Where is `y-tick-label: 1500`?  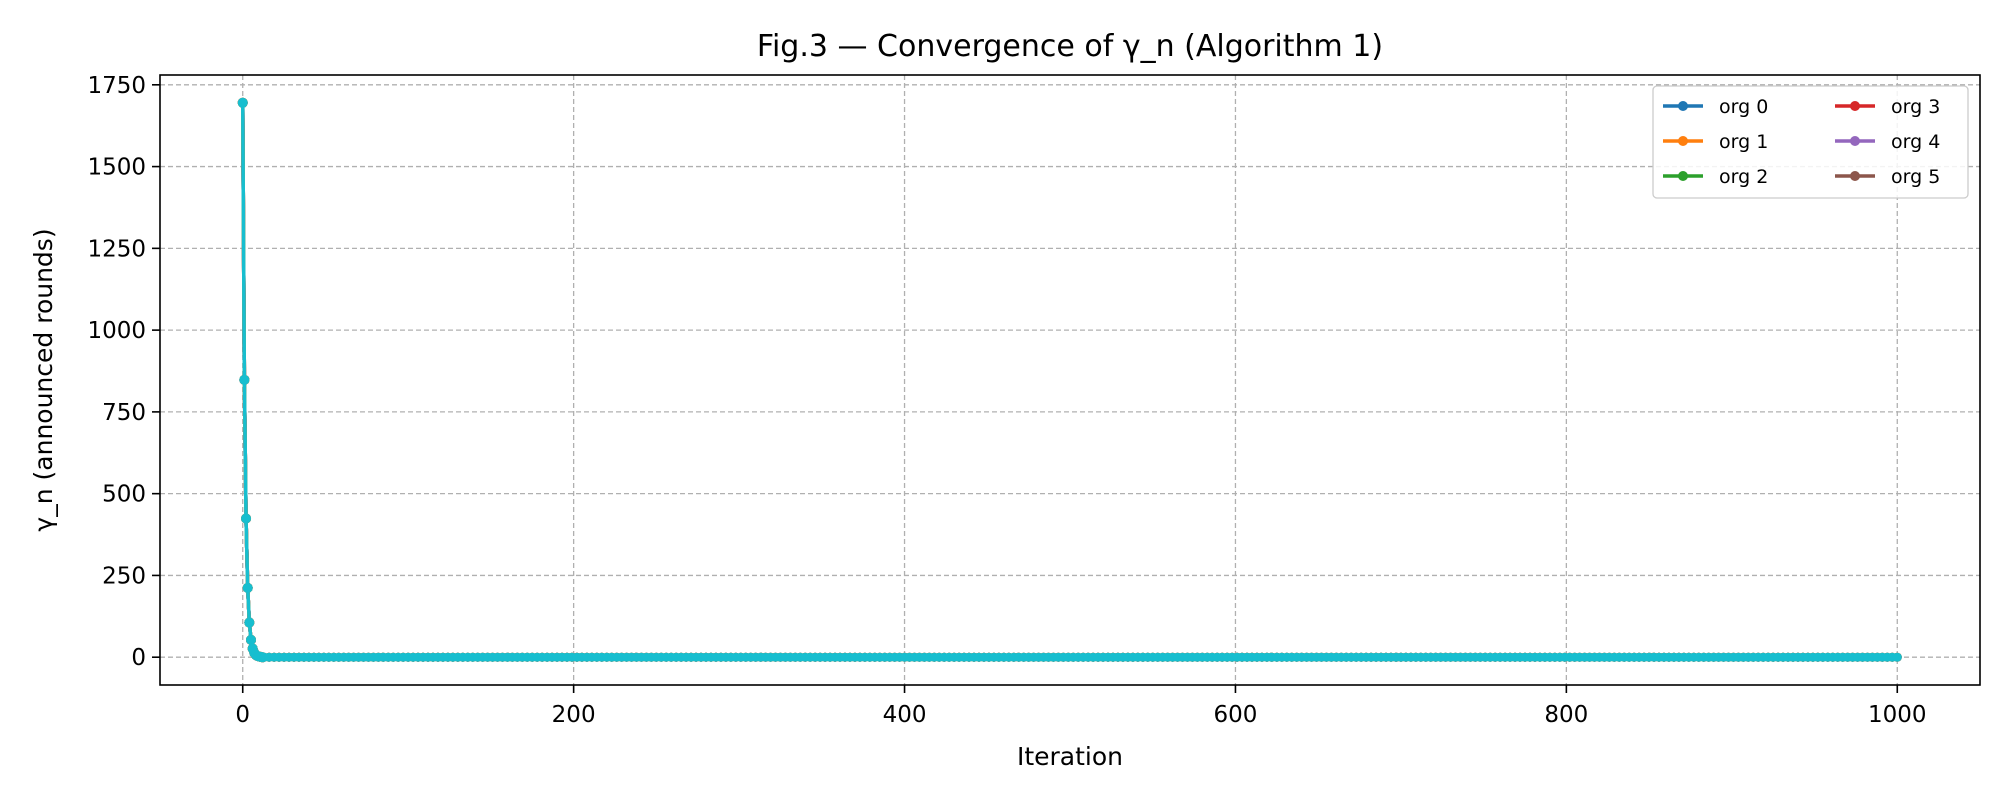 y-tick-label: 1500 is located at coordinates (116, 168).